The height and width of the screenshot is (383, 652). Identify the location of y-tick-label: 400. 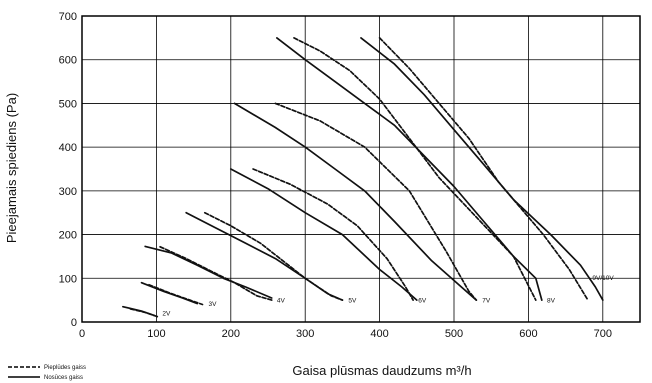
(68, 148).